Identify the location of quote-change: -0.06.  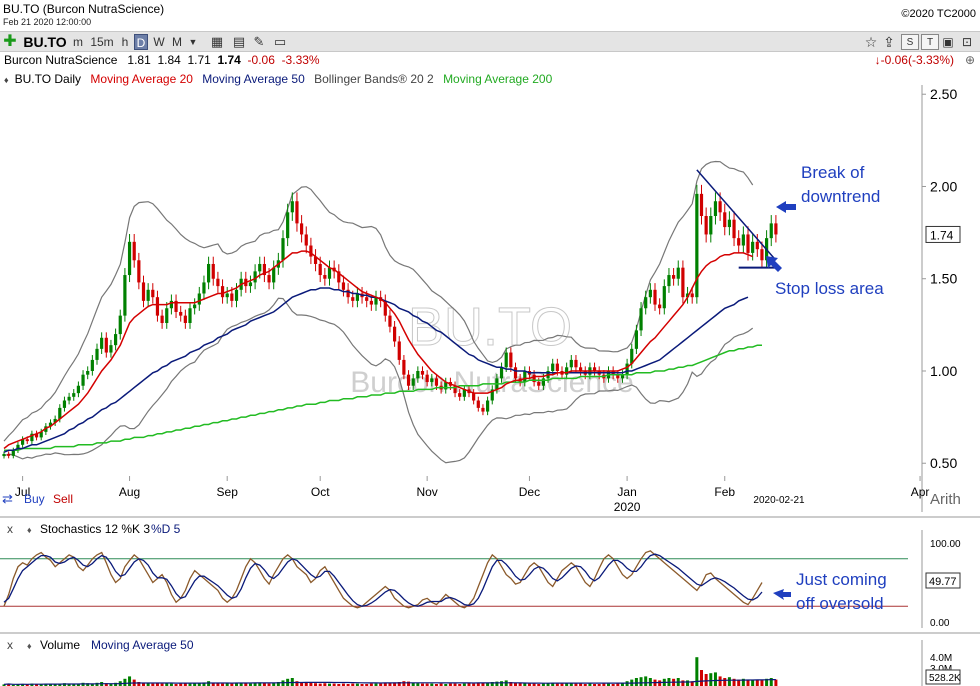
(261, 60).